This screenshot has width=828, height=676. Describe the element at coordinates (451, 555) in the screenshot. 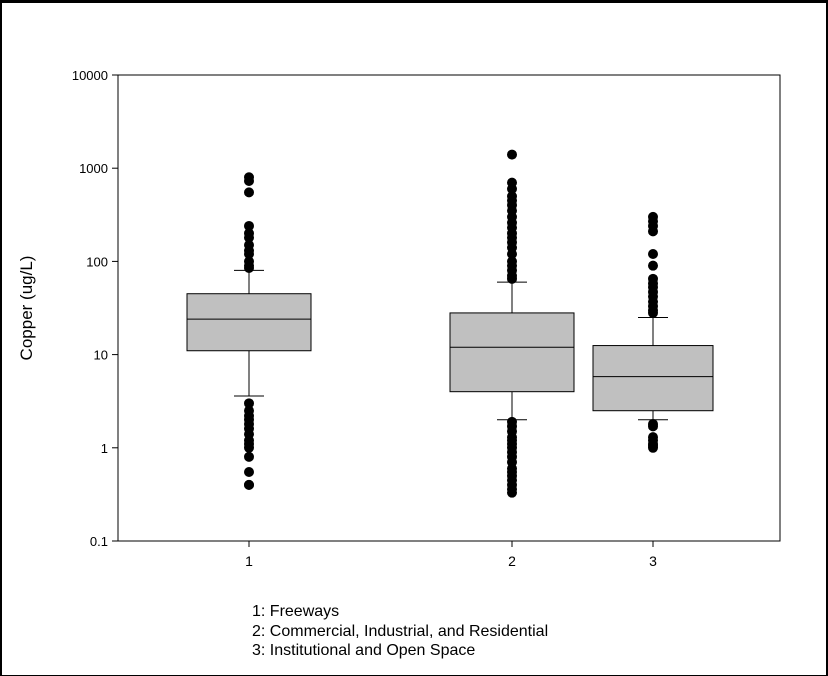

I see `x-axis: 1 2 3` at that location.